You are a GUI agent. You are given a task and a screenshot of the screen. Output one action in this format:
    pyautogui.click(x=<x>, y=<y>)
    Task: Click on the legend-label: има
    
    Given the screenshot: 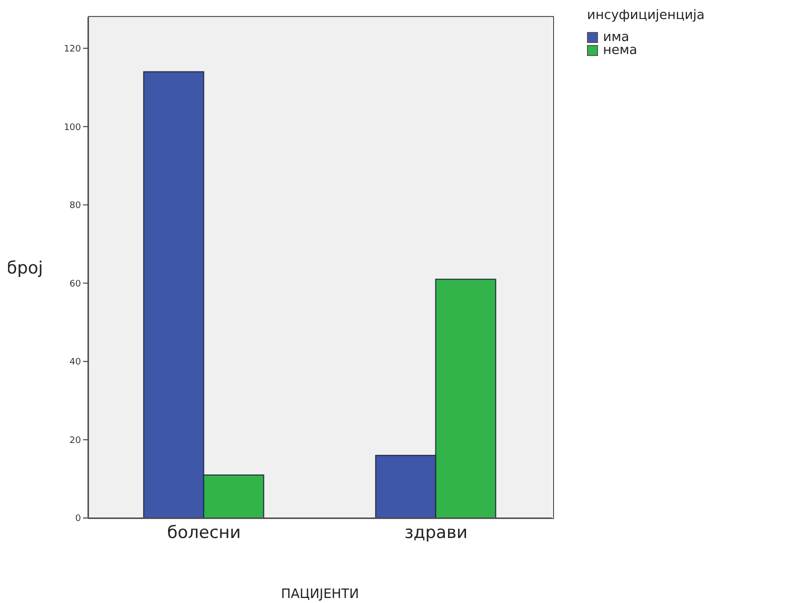 What is the action you would take?
    pyautogui.click(x=616, y=37)
    